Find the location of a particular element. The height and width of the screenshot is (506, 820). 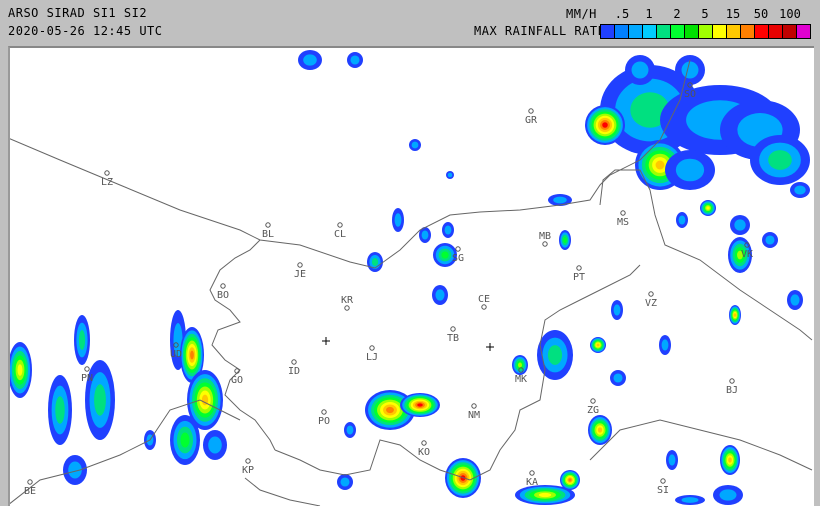

city-label: MS is located at coordinates (623, 222).